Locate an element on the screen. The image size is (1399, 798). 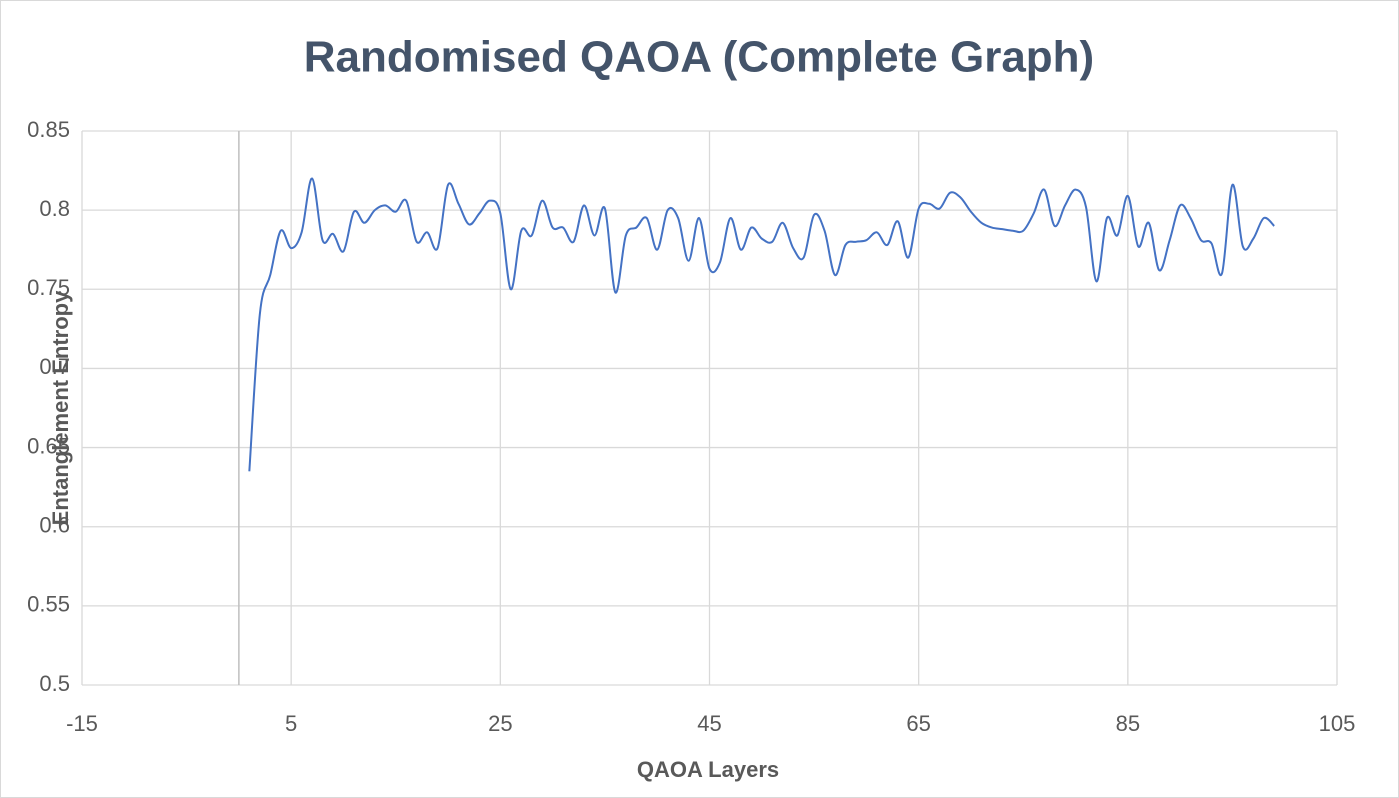
x-tick-label: 25 is located at coordinates (500, 723).